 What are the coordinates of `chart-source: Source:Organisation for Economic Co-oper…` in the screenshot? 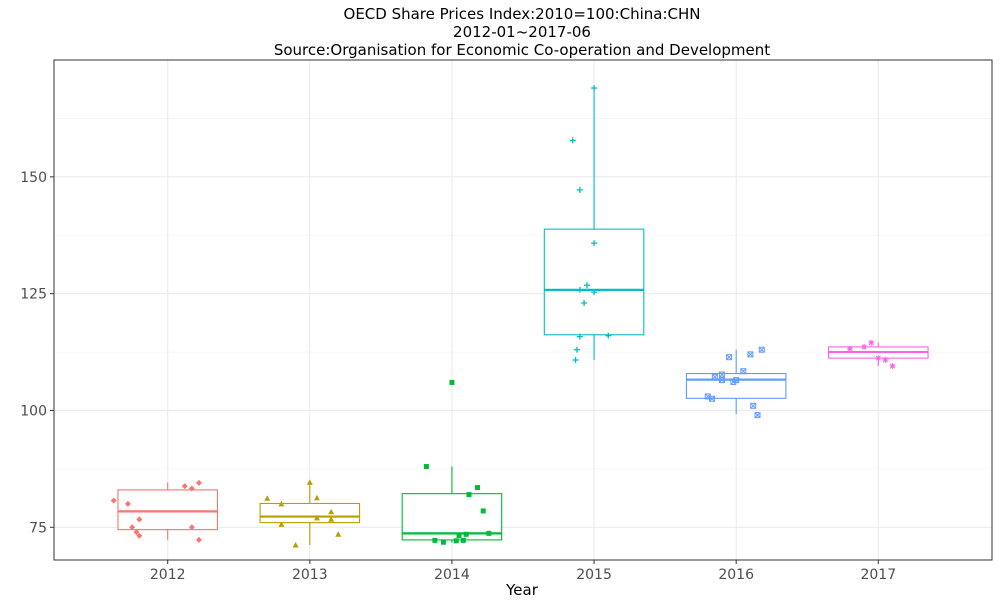 It's located at (522, 50).